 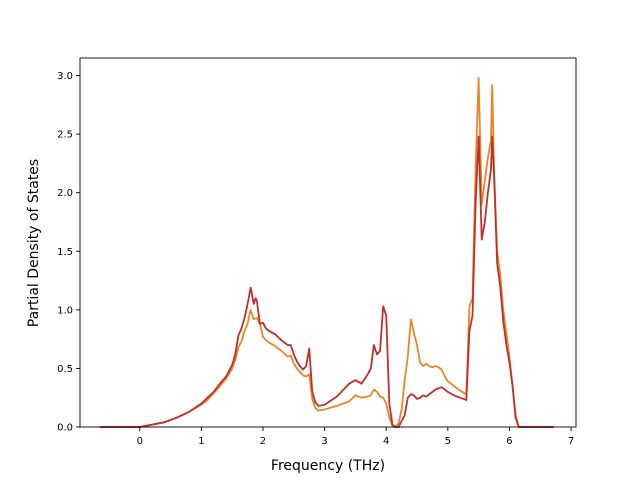 I want to click on x-tick-label-0: 0, so click(x=140, y=441).